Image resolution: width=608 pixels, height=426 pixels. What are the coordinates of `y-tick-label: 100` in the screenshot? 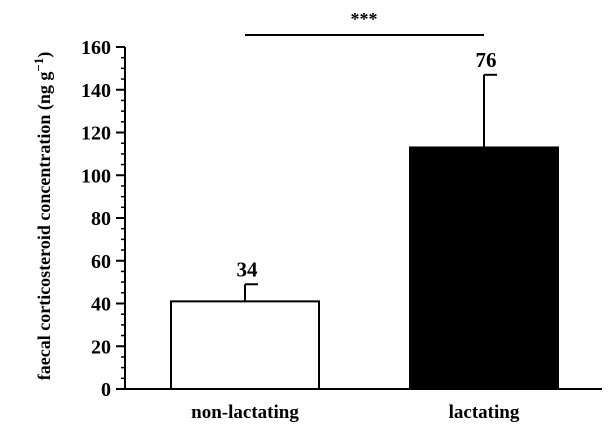 It's located at (96, 176).